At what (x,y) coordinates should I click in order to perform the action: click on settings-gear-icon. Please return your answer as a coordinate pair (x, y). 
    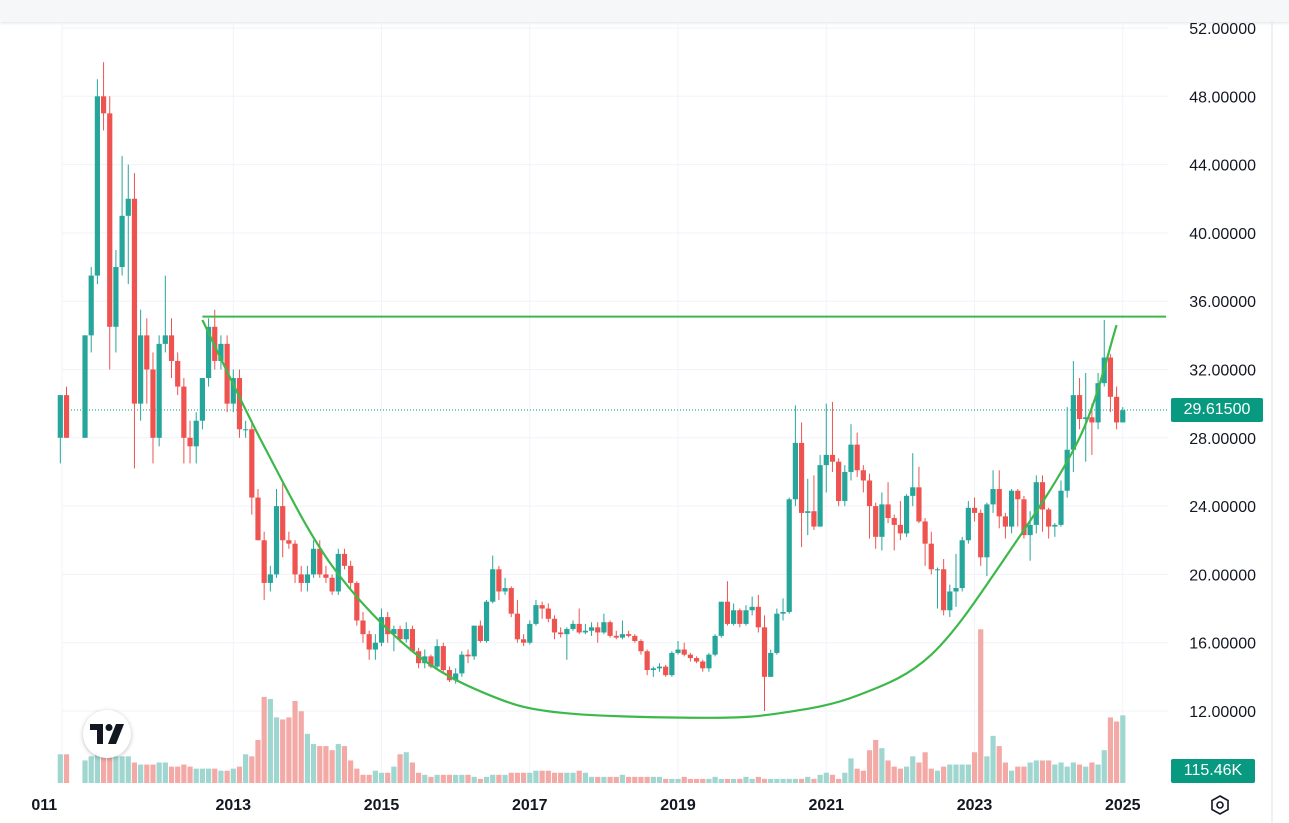
    Looking at the image, I should click on (1220, 805).